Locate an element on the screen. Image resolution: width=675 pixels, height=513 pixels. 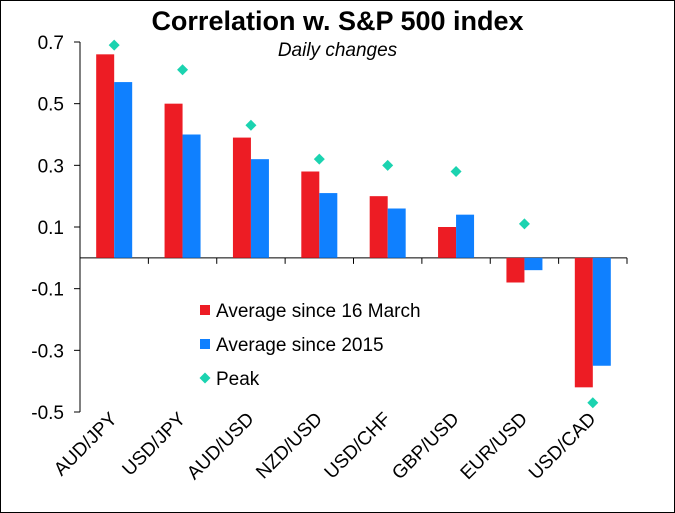
bar-since-2015-eur-usd is located at coordinates (533, 264).